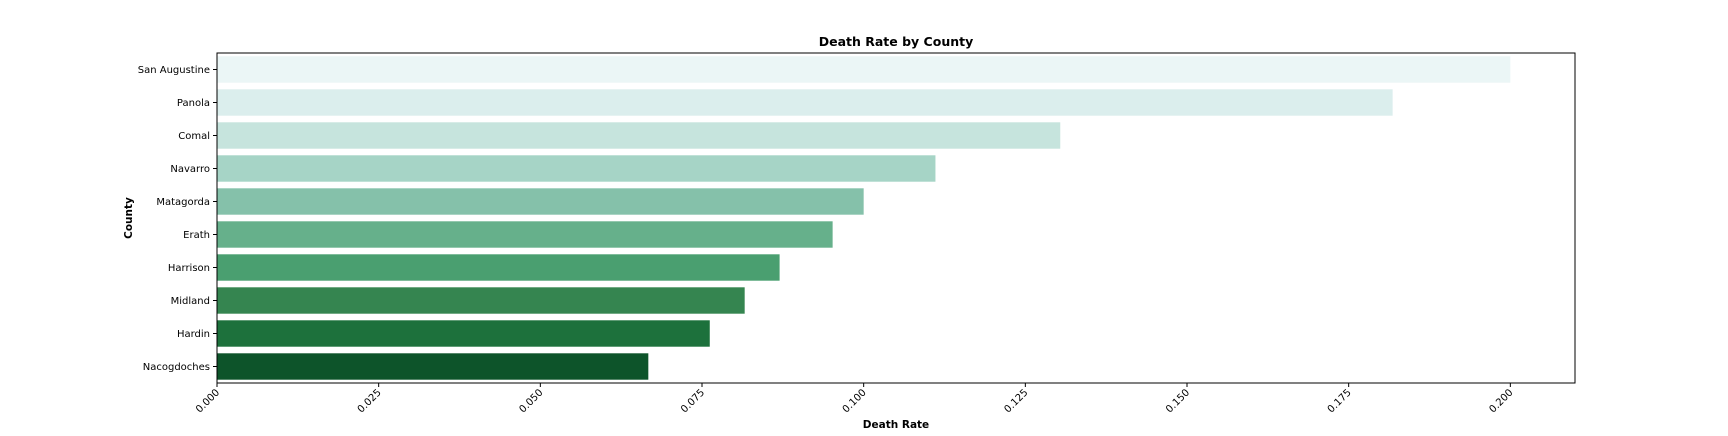 This screenshot has height=436, width=1728. I want to click on x-tick-label: 0.100, so click(855, 401).